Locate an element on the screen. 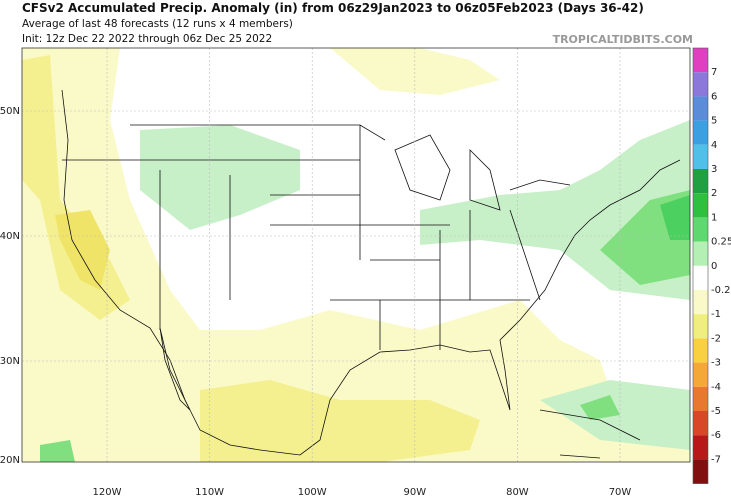 This screenshot has height=500, width=731. colorbar-label: 7 is located at coordinates (714, 72).